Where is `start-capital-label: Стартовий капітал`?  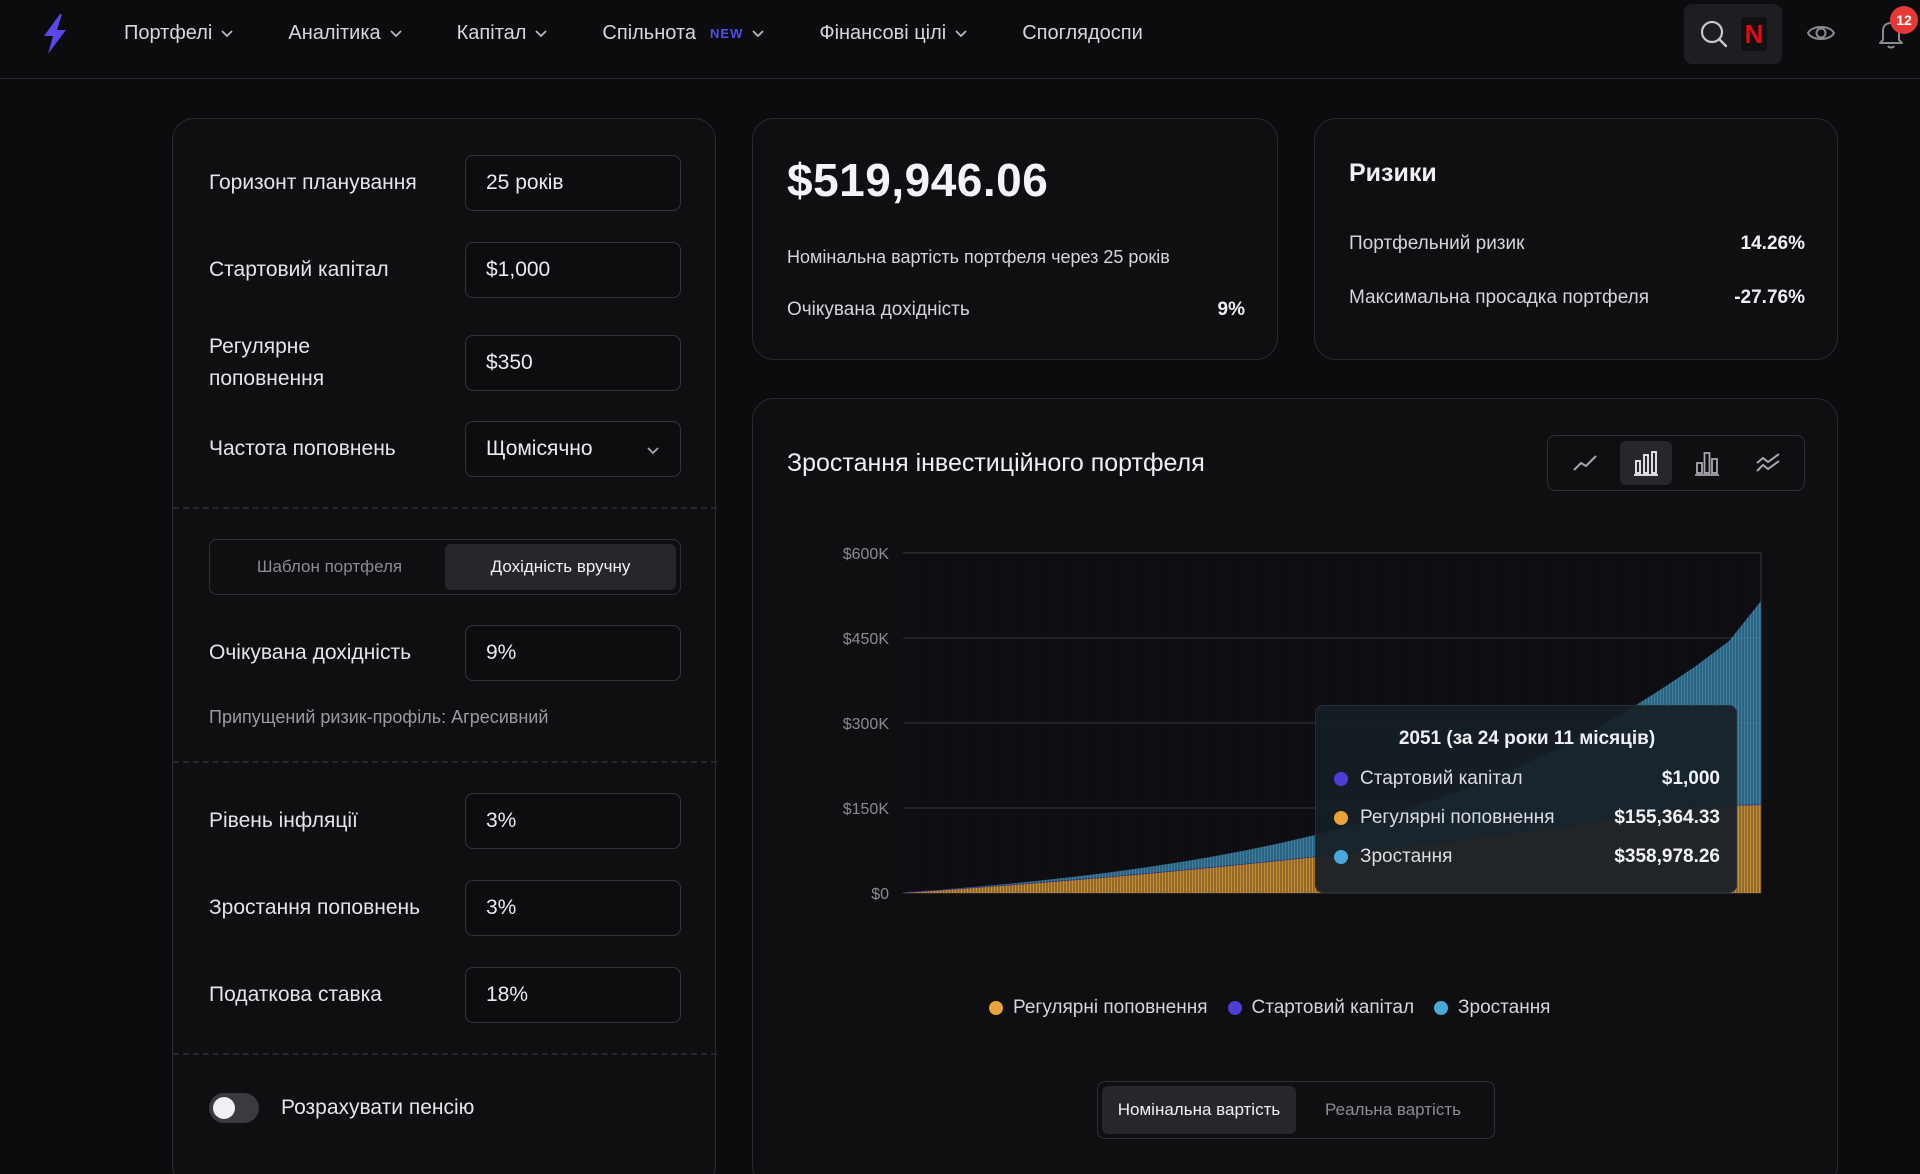 start-capital-label: Стартовий капітал is located at coordinates (299, 269).